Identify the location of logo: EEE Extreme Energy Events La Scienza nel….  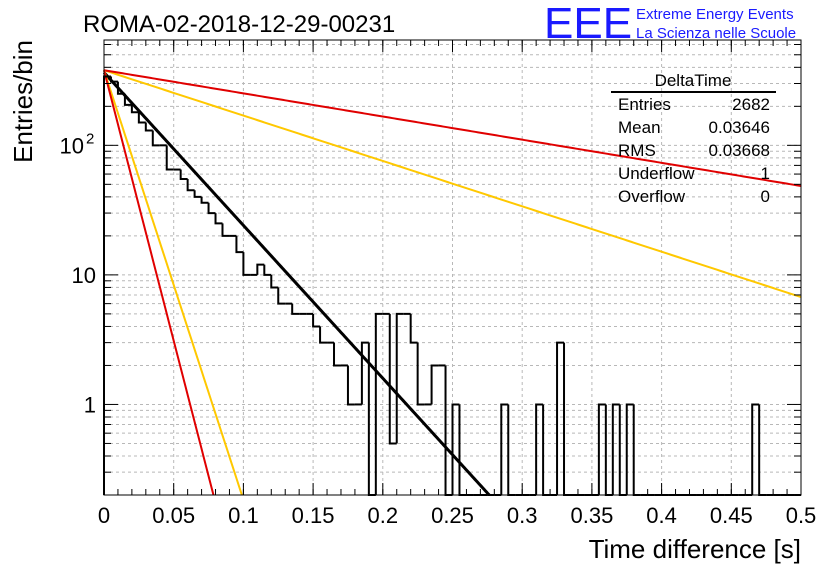
(670, 24).